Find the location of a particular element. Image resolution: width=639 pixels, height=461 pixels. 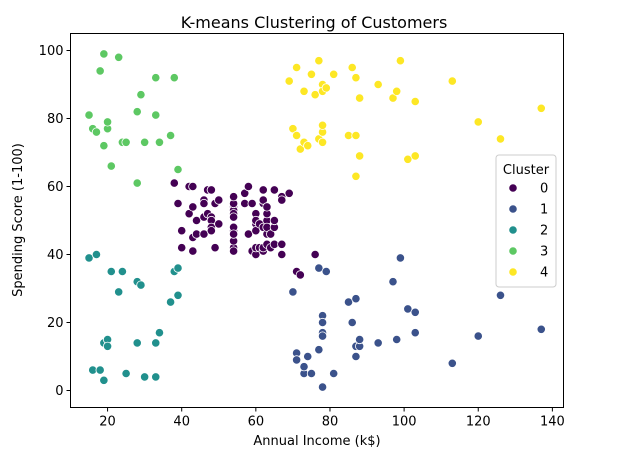

x-tick-label: 80 is located at coordinates (330, 422).